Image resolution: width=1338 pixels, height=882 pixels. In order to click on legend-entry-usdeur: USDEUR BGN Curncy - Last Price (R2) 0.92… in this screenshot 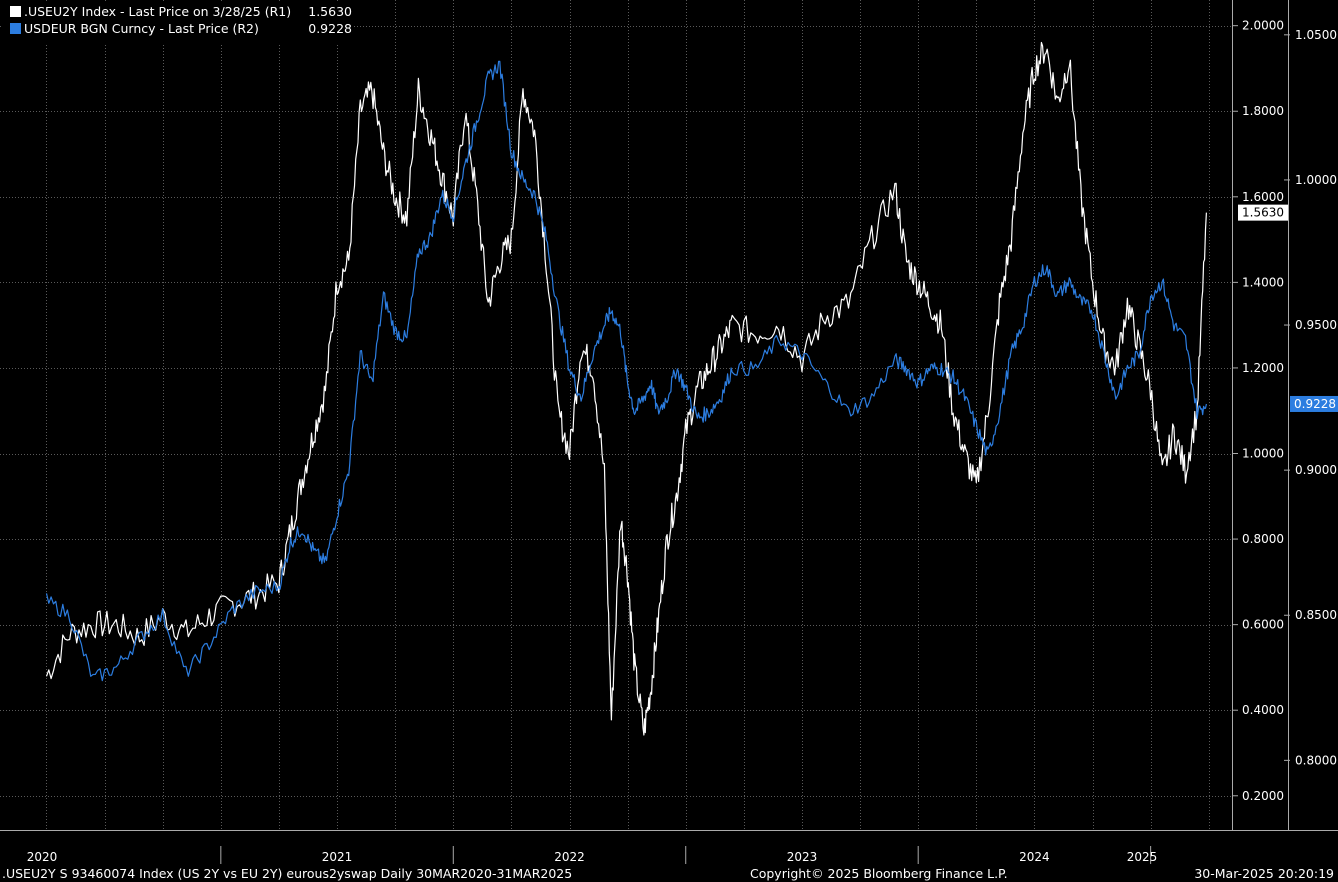, I will do `click(177, 28)`.